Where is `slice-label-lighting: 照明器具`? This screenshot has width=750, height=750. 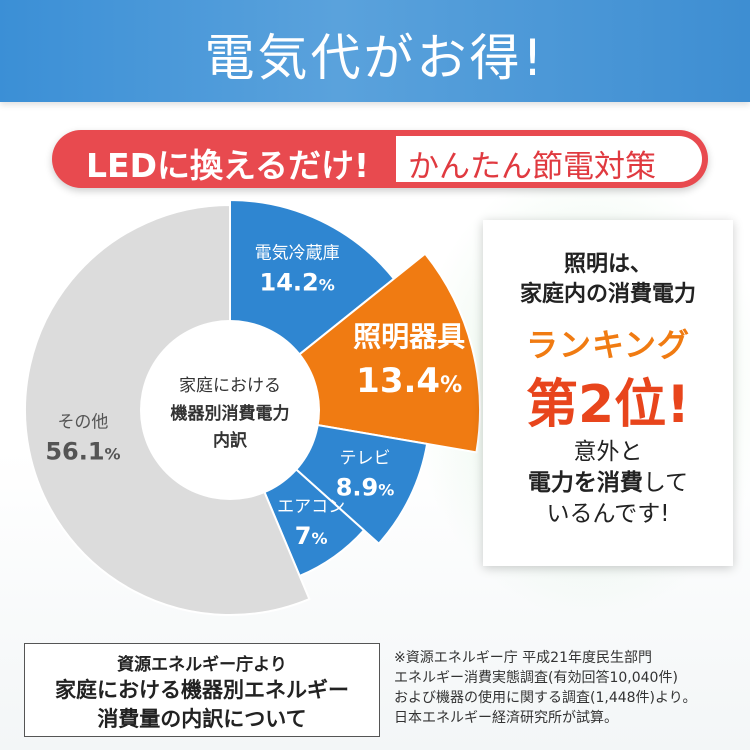
slice-label-lighting: 照明器具 is located at coordinates (409, 336).